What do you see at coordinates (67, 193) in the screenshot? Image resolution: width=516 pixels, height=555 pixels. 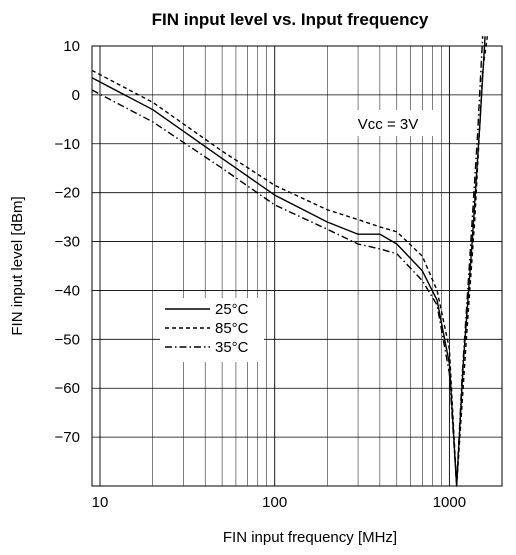 I see `y-tick-label: −20` at bounding box center [67, 193].